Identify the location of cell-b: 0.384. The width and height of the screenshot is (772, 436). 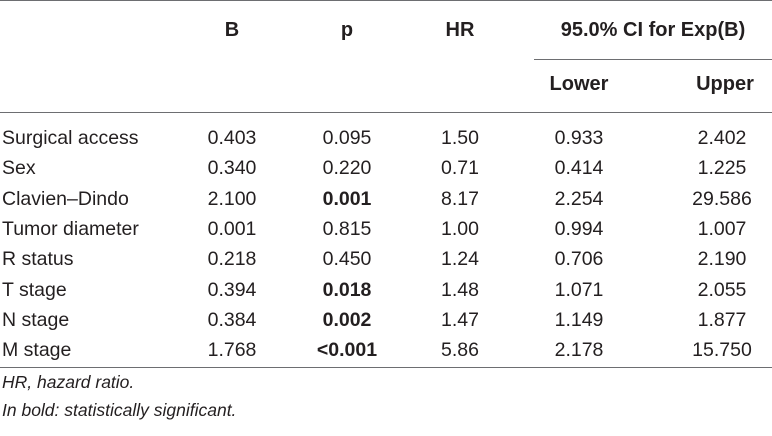
(232, 319).